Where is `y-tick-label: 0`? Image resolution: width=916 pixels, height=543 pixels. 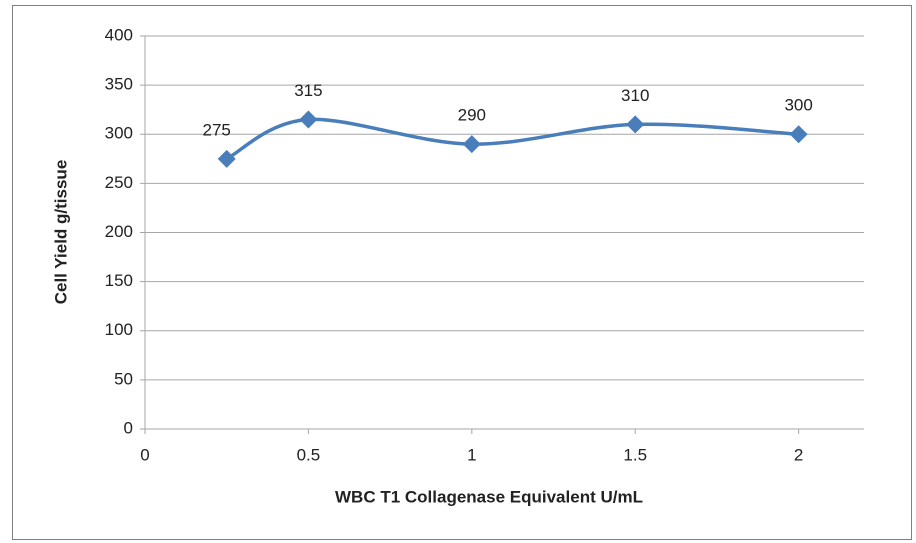 y-tick-label: 0 is located at coordinates (128, 427).